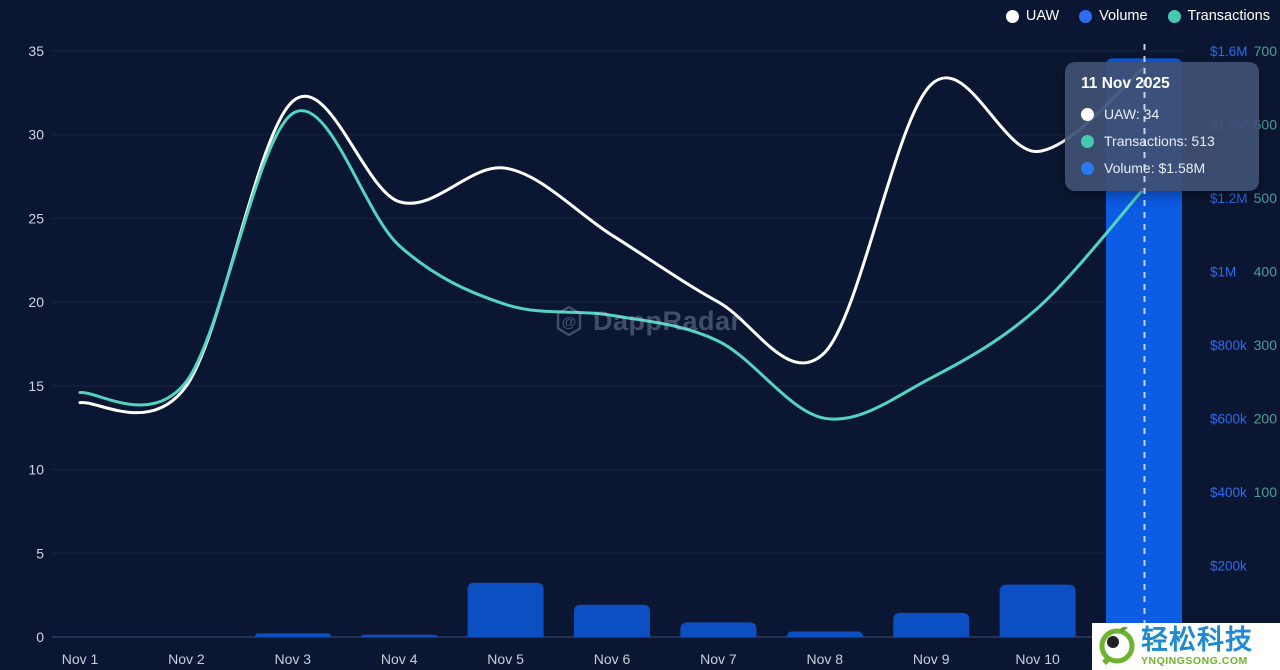  I want to click on uaw-axis-tick-label: 30, so click(36, 135).